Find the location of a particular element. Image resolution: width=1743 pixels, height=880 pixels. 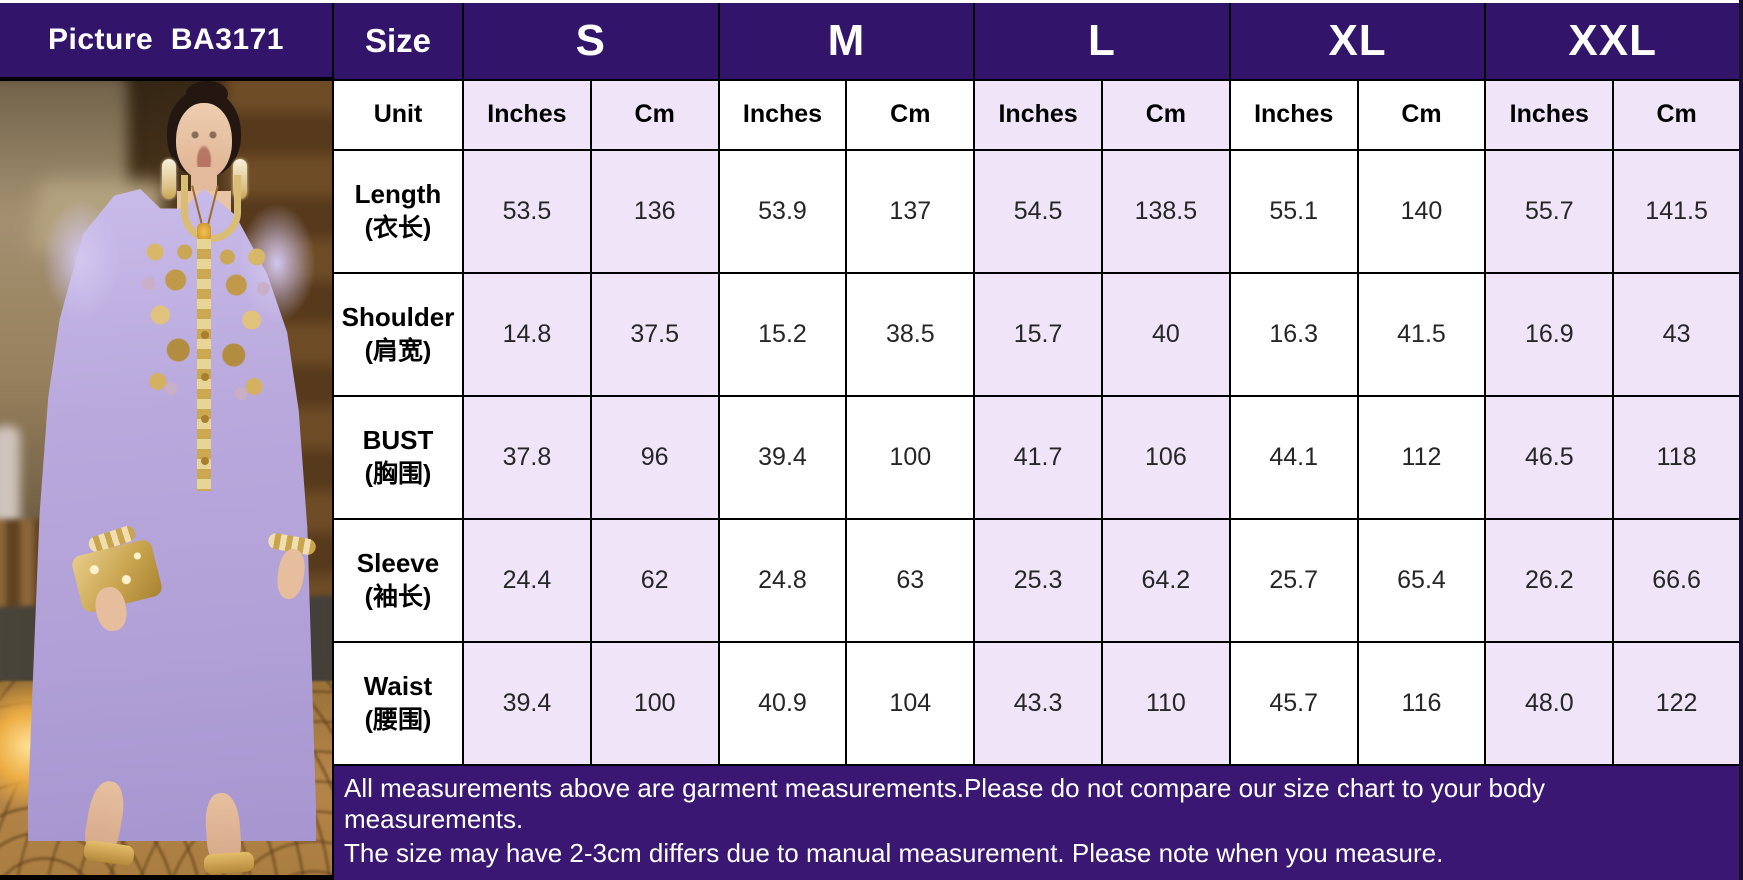

row-label-sleeve: Sleeve (袖长) is located at coordinates (398, 580).